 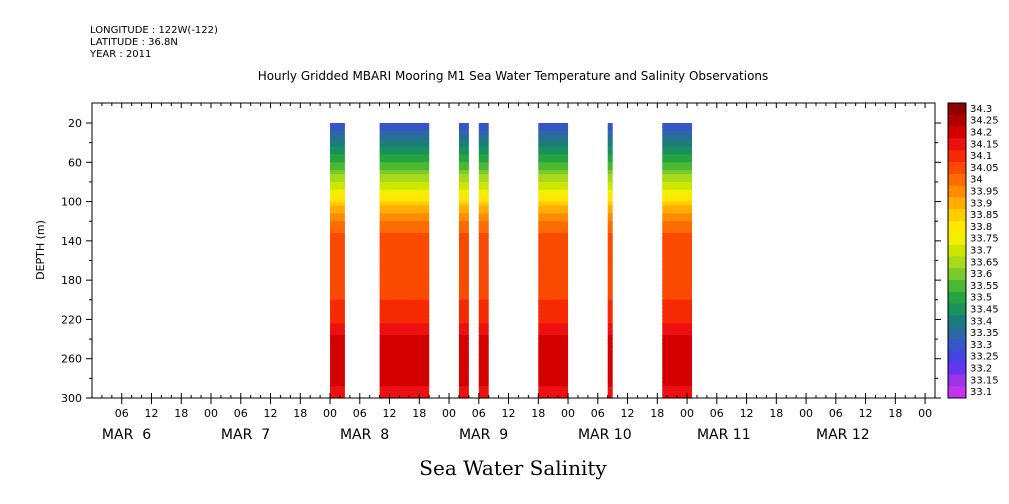 I want to click on x-day-label: MAR 11, so click(x=724, y=435).